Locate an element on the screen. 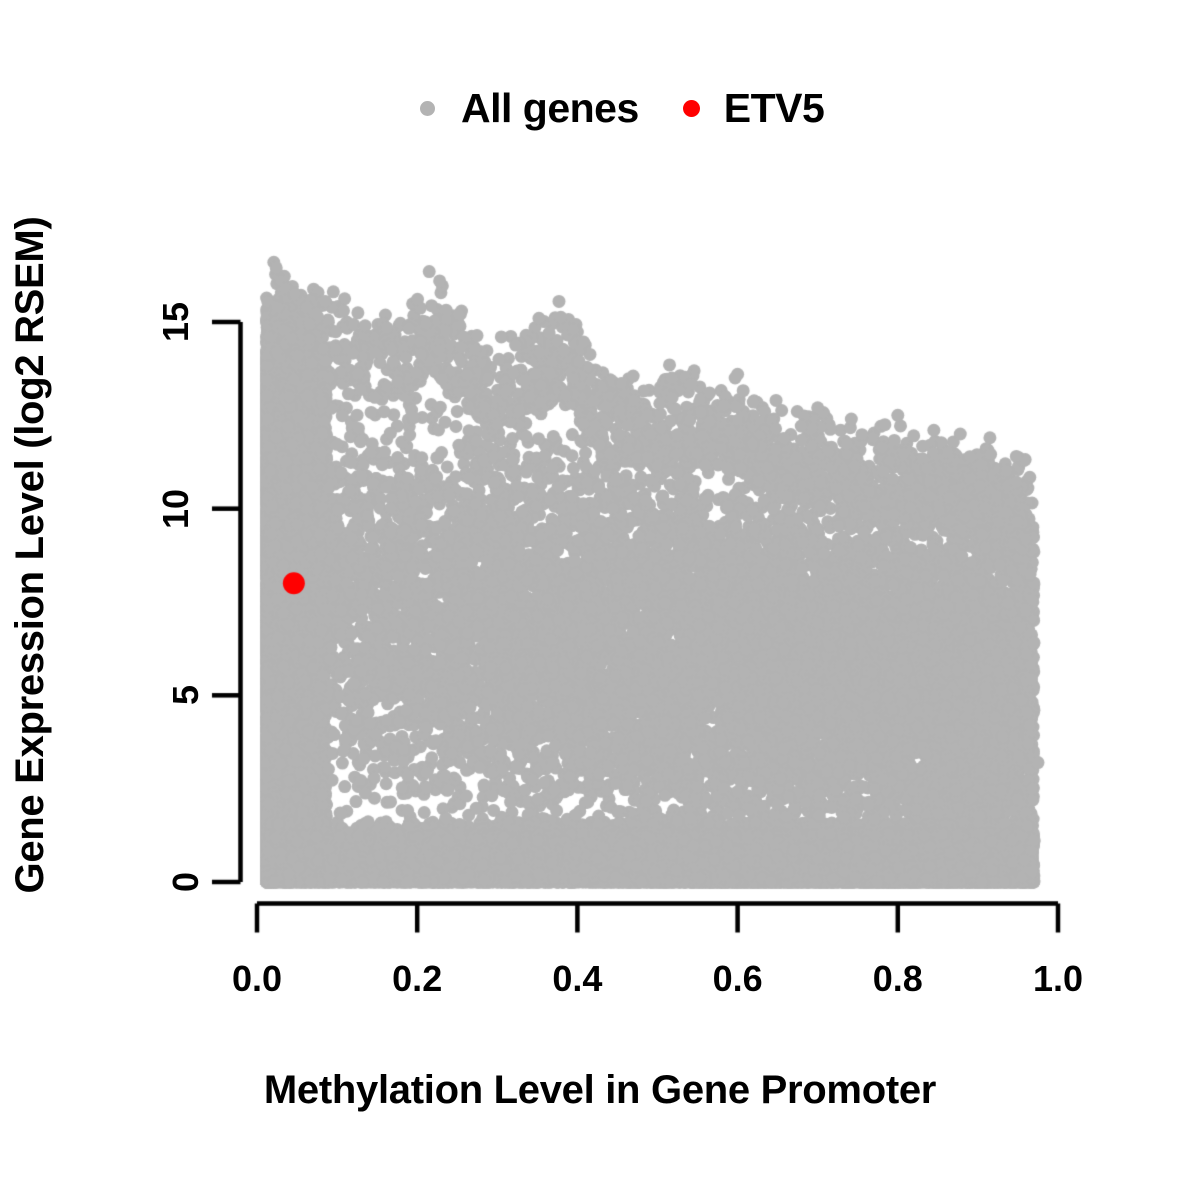 The height and width of the screenshot is (1200, 1200). y-tick-label: 15 is located at coordinates (175, 322).